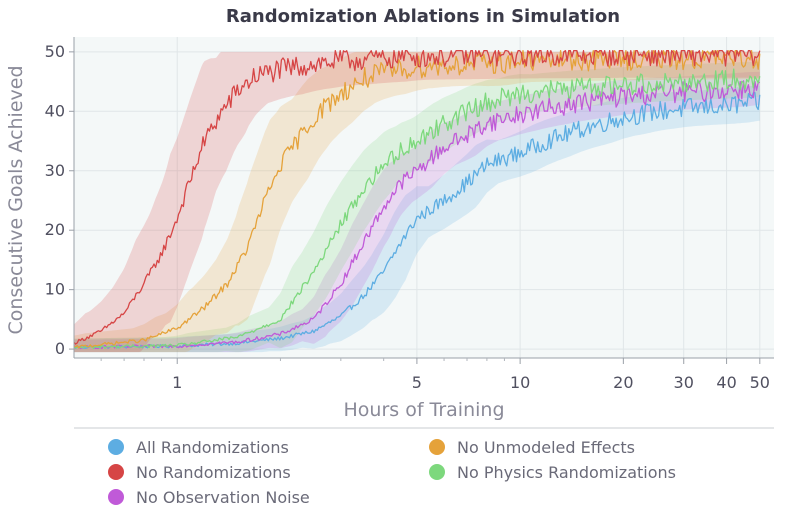 This screenshot has width=789, height=521. I want to click on chart-title: Randomization Ablations in Simulation, so click(423, 16).